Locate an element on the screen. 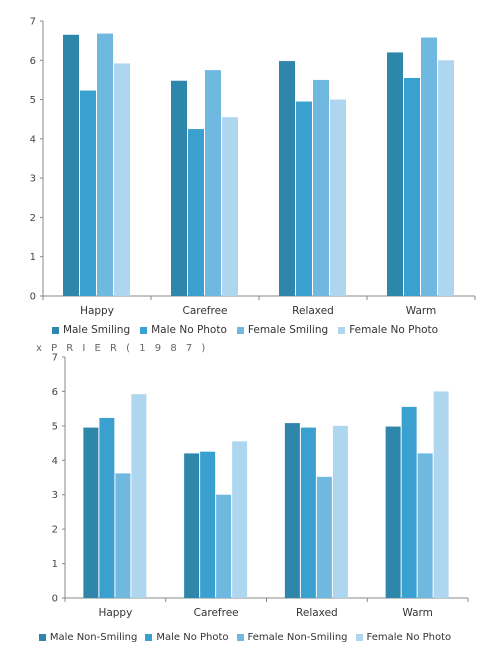 This screenshot has width=490, height=657. bar-relaxed-female-non-smiling is located at coordinates (324, 537).